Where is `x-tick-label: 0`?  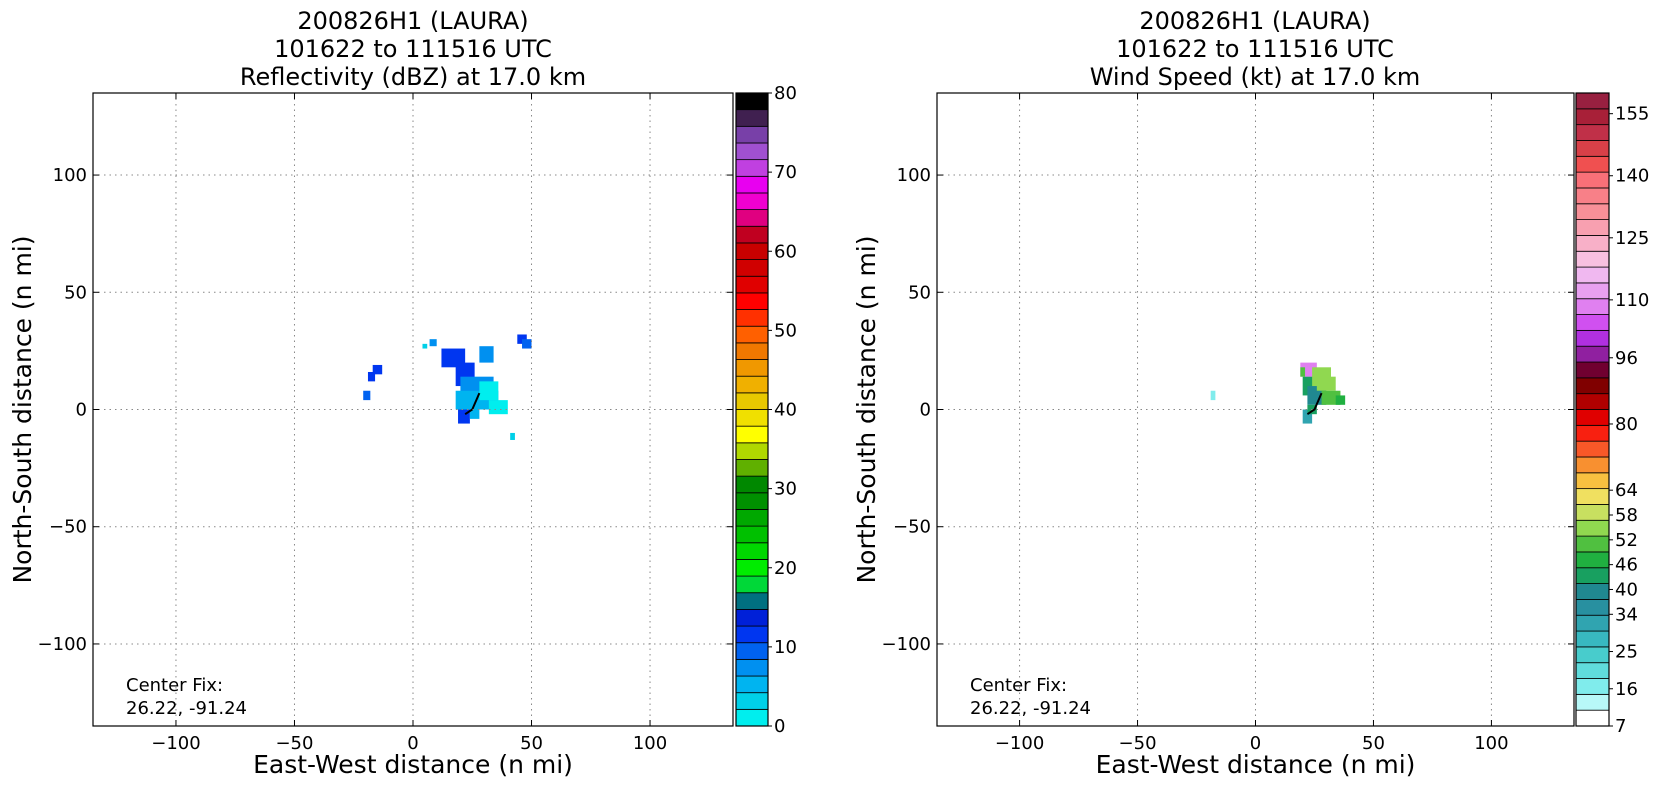 x-tick-label: 0 is located at coordinates (412, 743).